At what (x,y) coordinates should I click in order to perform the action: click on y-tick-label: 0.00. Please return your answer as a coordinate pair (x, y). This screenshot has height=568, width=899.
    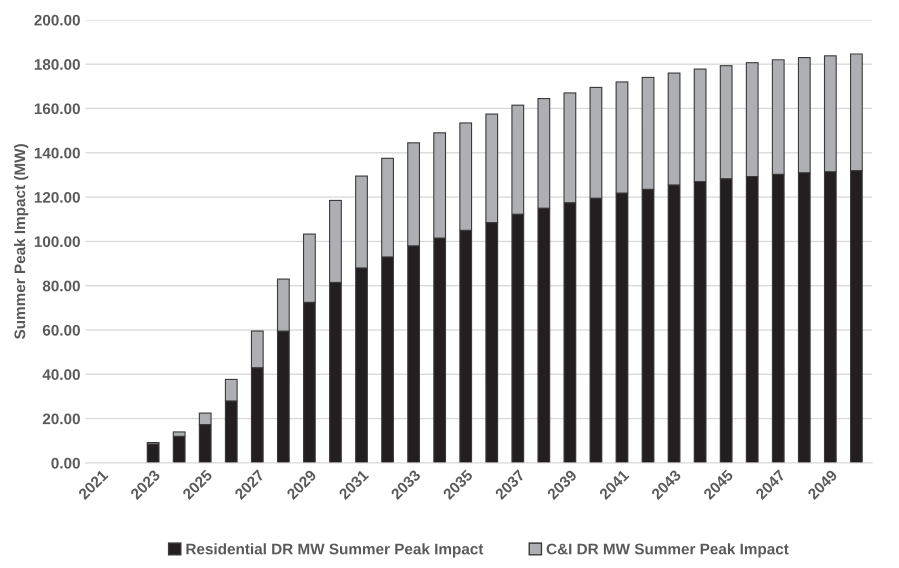
    Looking at the image, I should click on (65, 463).